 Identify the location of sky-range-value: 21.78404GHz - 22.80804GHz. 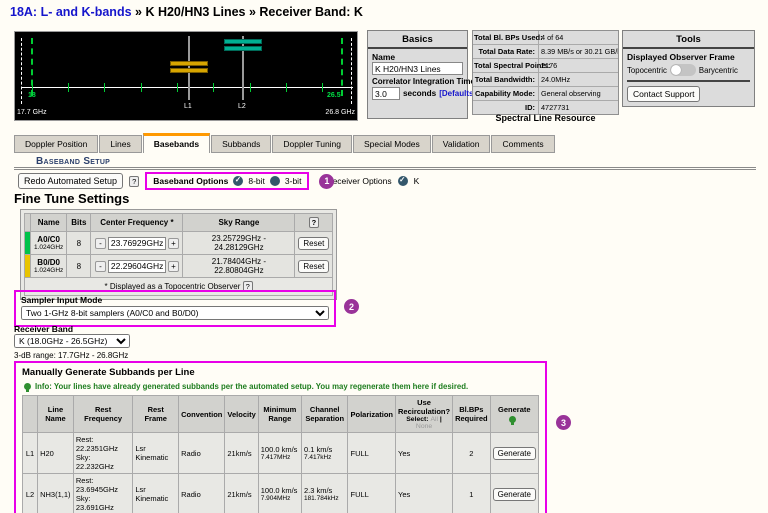
(239, 266).